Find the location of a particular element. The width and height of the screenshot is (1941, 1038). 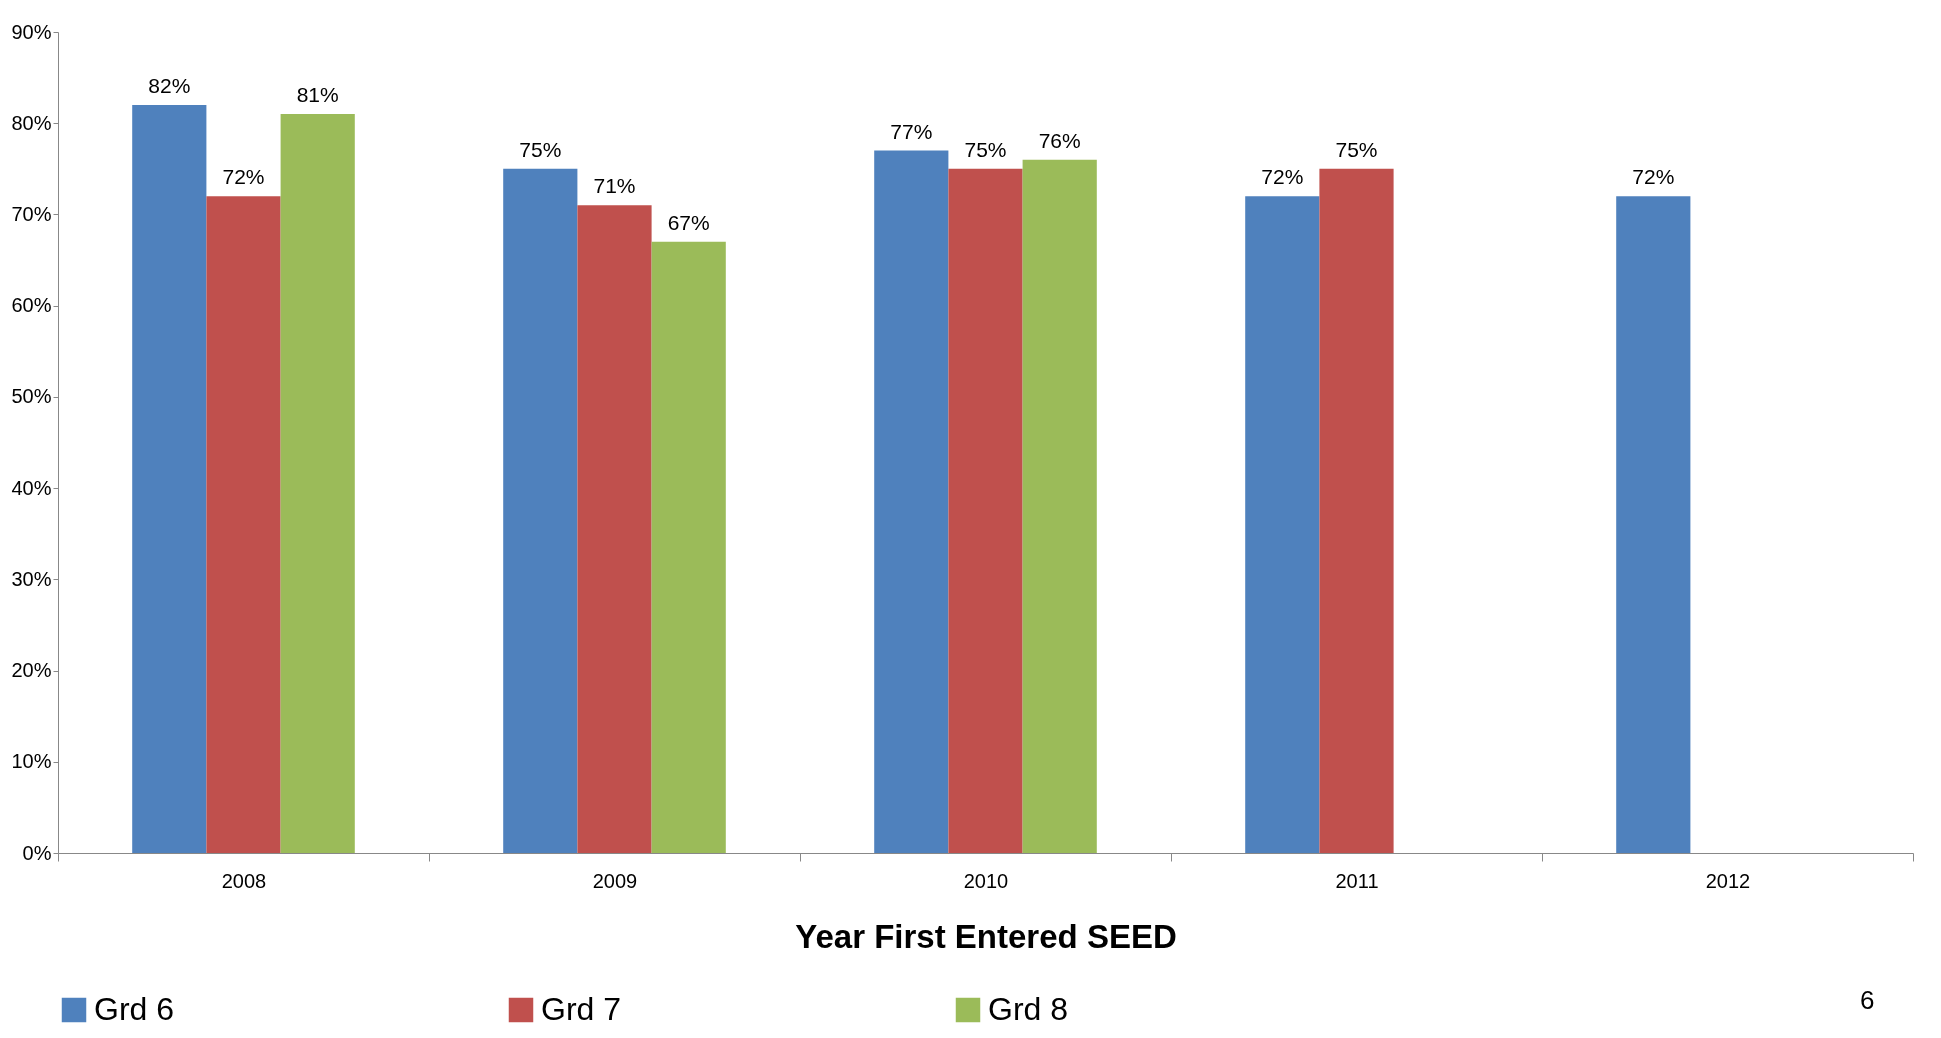

legend-label: Grd 6 is located at coordinates (134, 1009).